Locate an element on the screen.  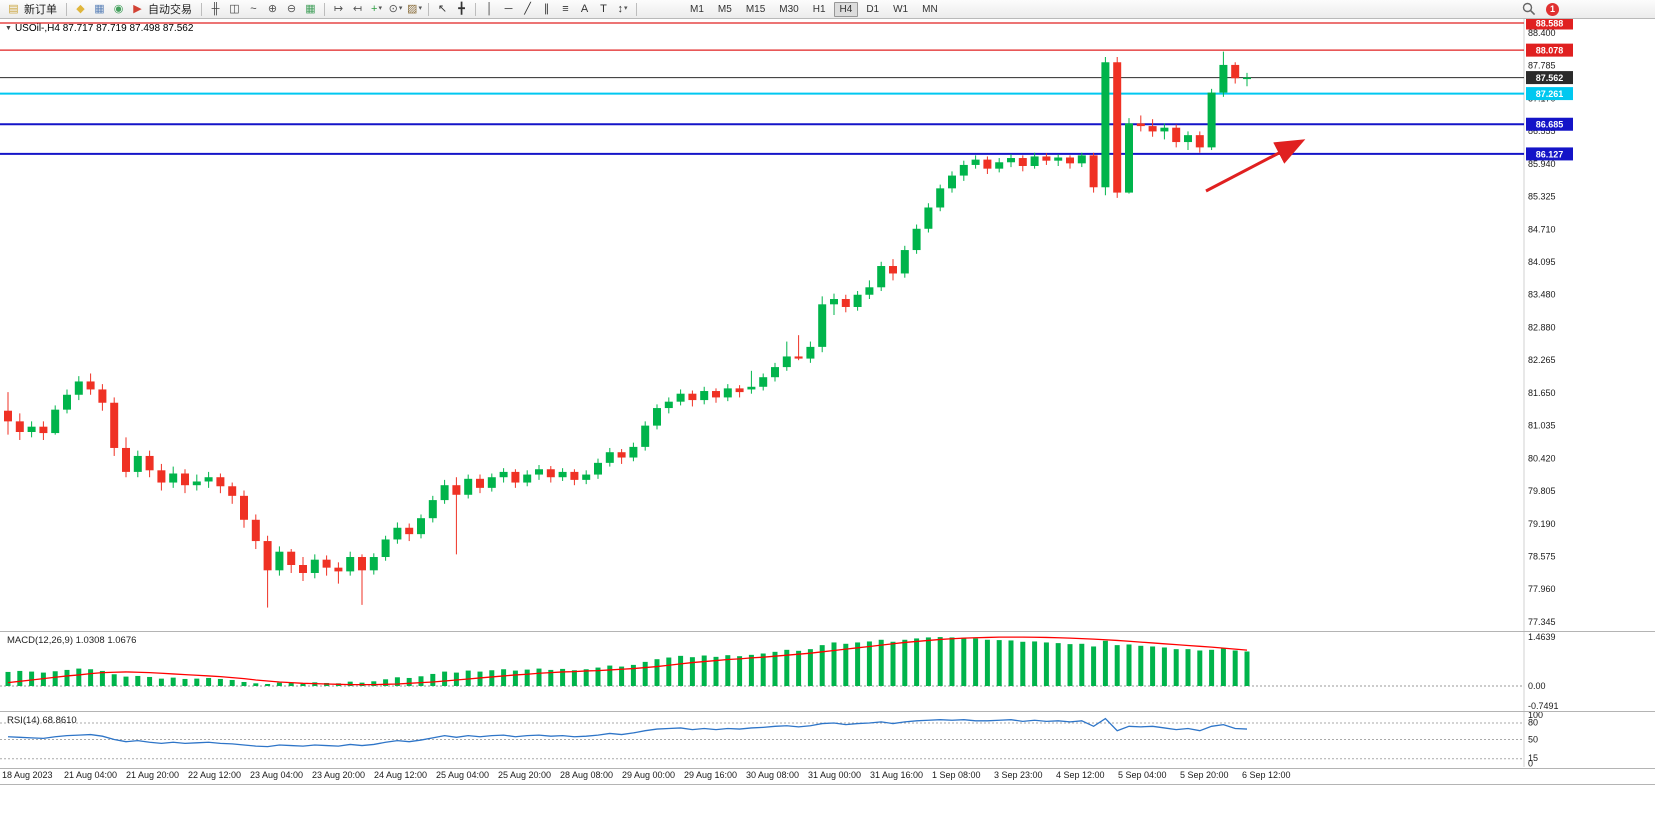
macd-panel: 1.4639 0.00 -0.7491 is located at coordinates (827, 671).